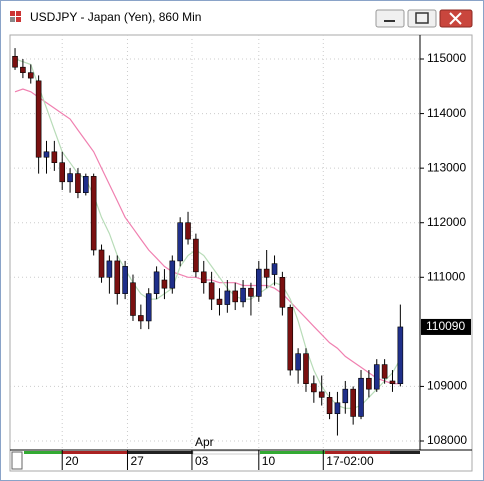 The width and height of the screenshot is (484, 481). I want to click on app-icon, so click(15, 16).